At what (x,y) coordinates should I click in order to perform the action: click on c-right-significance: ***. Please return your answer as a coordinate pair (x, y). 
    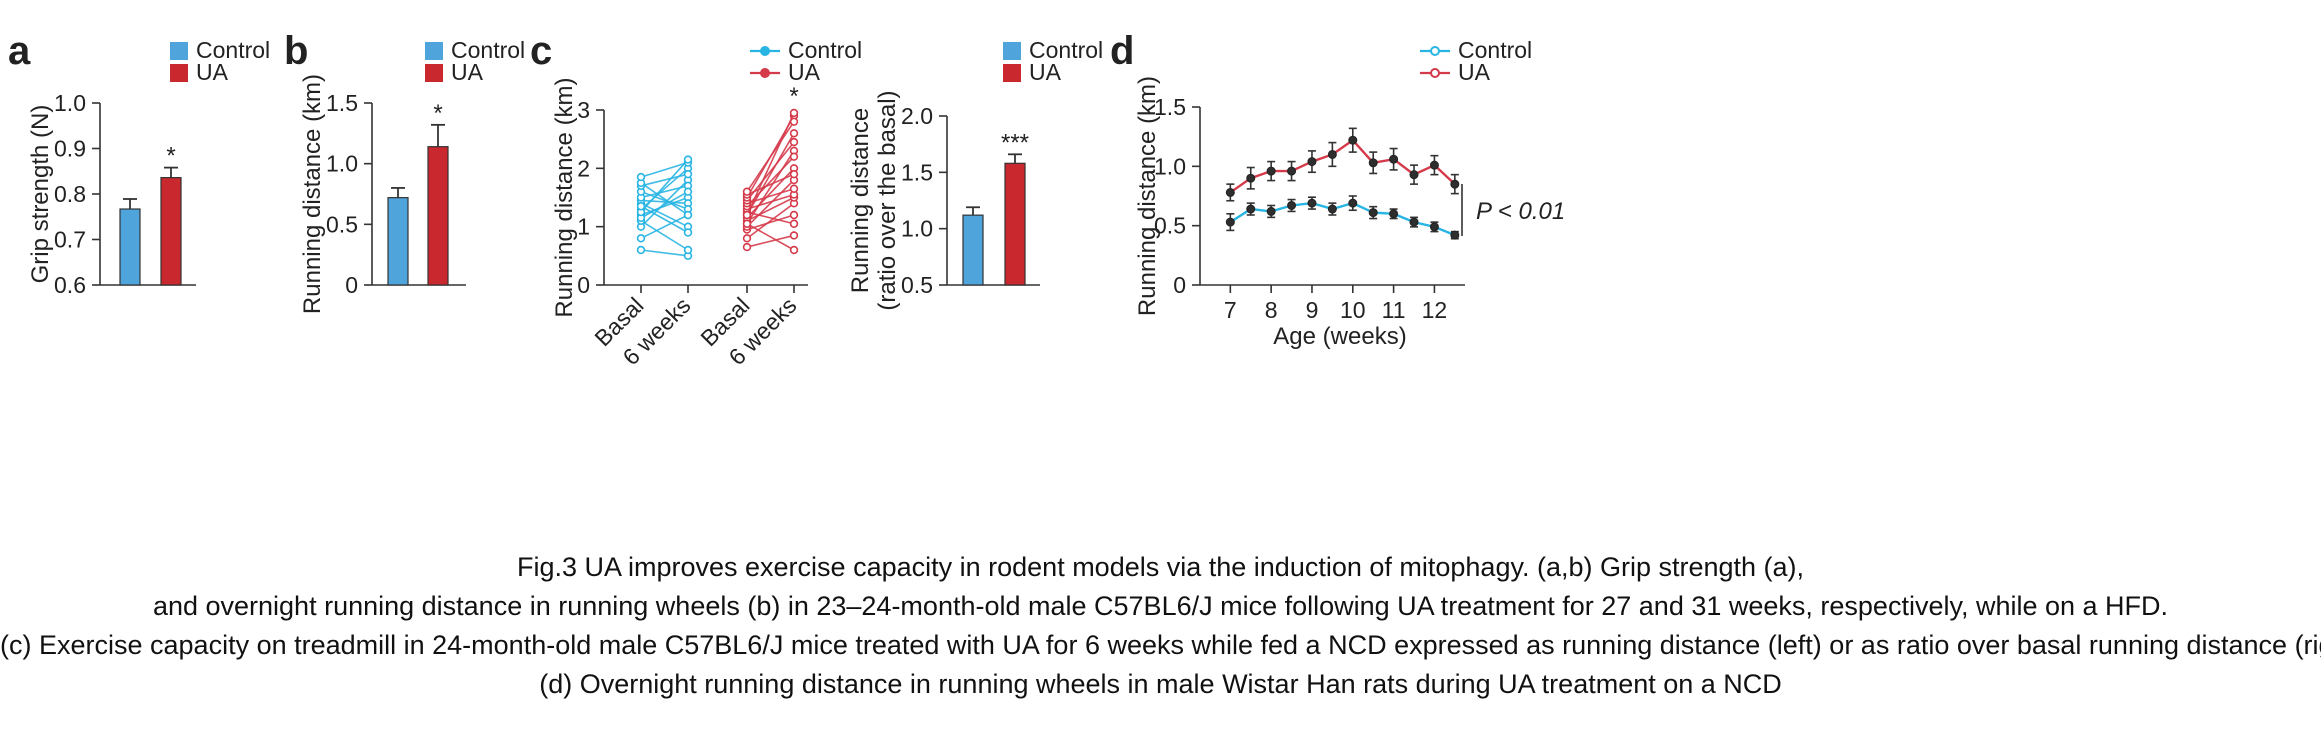
    Looking at the image, I should click on (1015, 142).